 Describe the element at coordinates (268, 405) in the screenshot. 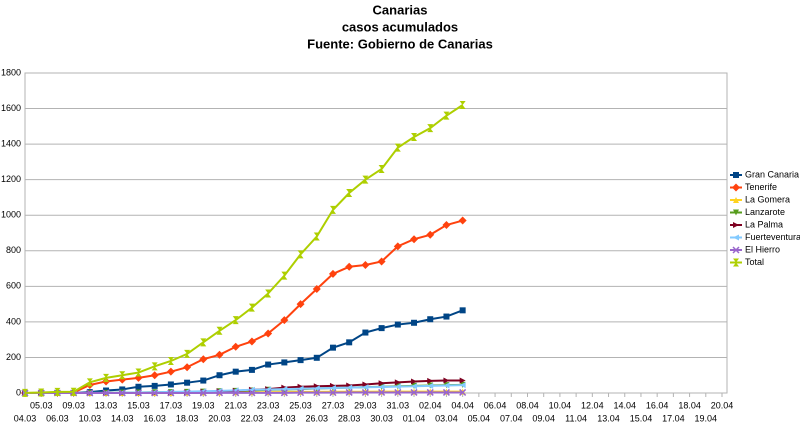

I see `x-tick-label: 23.03` at that location.